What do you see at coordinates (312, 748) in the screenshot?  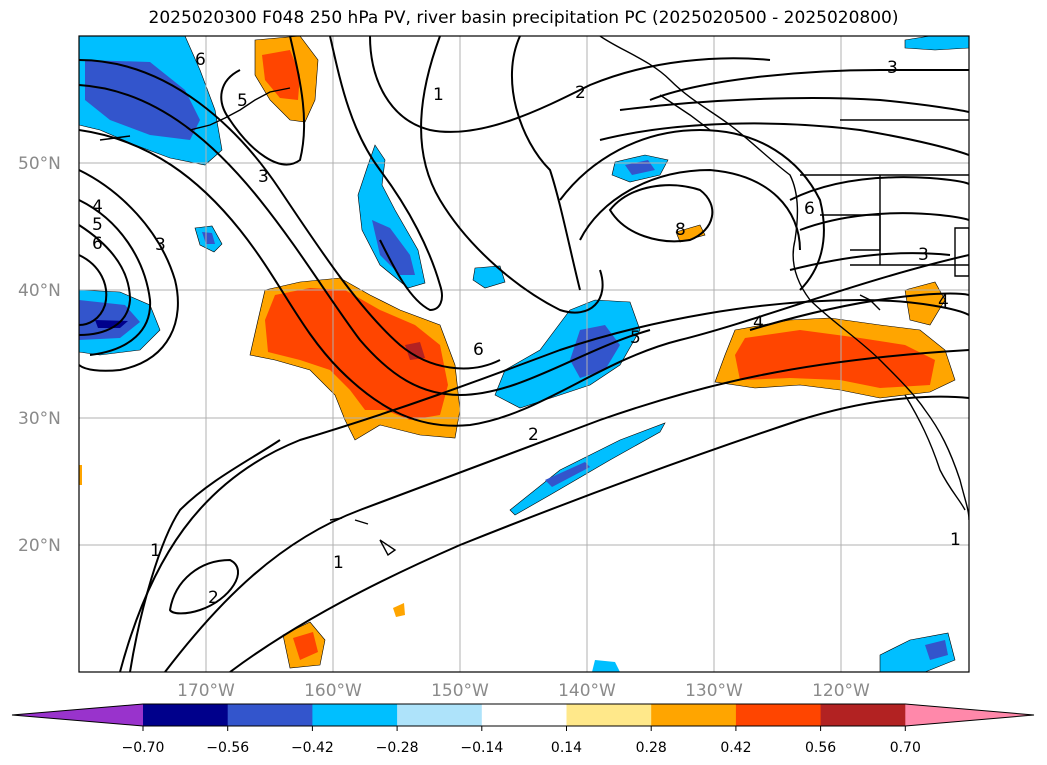 I see `colorbar-tick-label: −0.42` at bounding box center [312, 748].